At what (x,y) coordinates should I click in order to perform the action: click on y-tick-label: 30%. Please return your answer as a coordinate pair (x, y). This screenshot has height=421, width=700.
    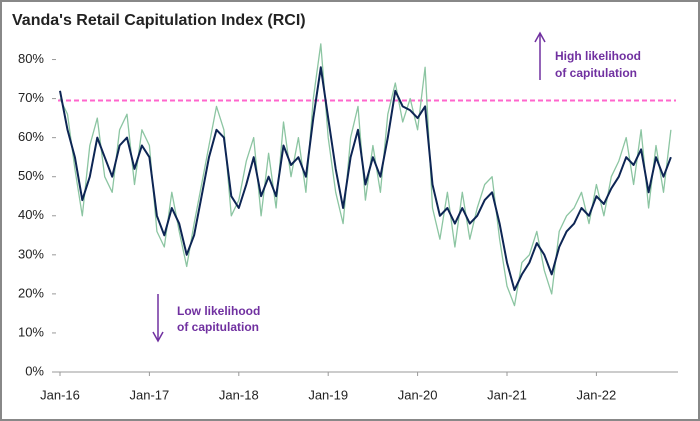
    Looking at the image, I should click on (31, 253).